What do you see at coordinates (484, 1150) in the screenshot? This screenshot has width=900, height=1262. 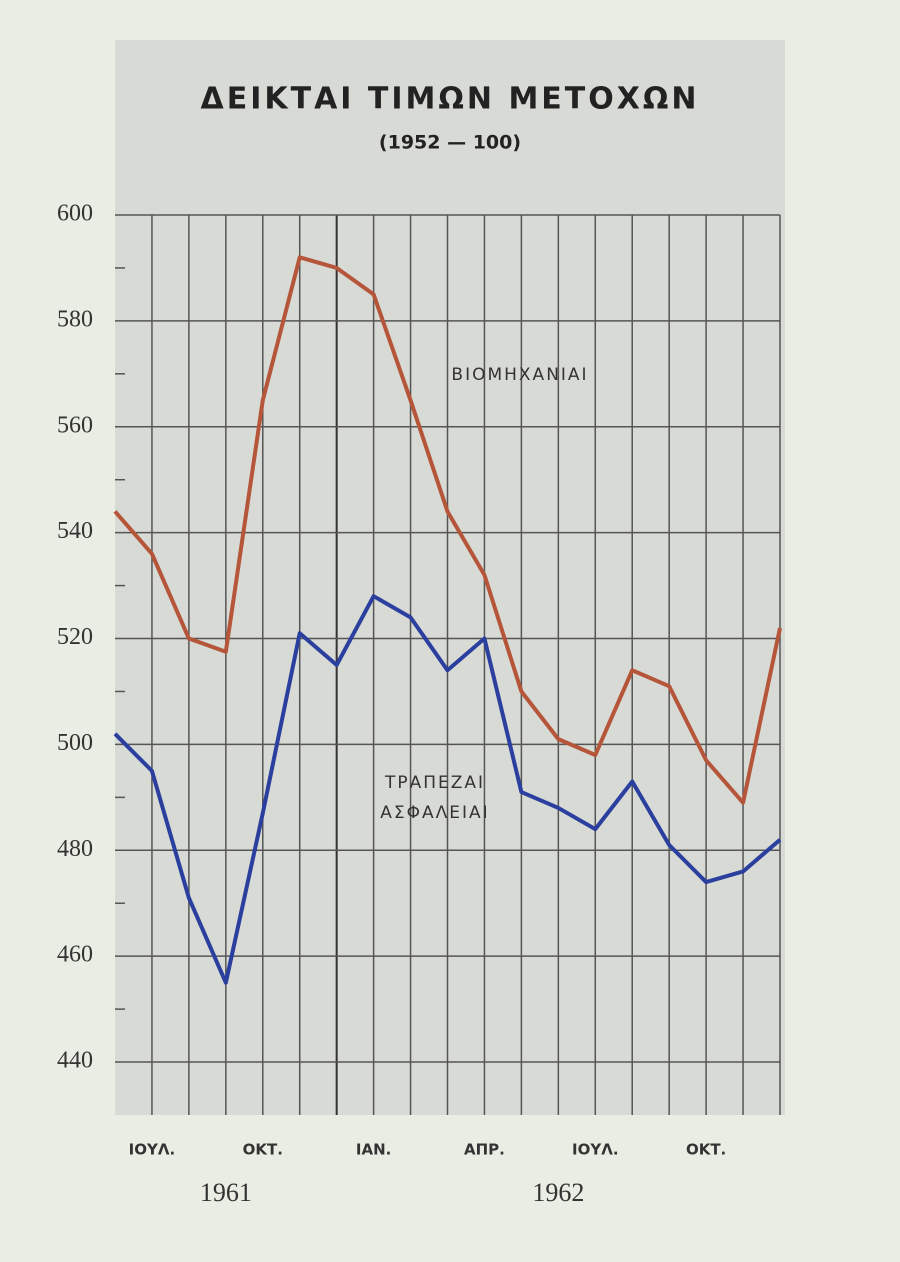 I see `x-tick-label: ΑΠΡ.` at bounding box center [484, 1150].